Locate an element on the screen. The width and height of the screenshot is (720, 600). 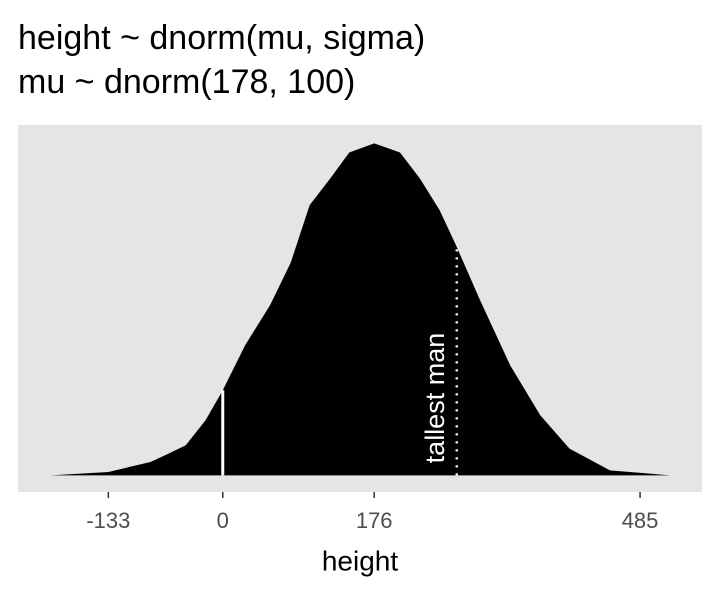
annotation-label: tallest man is located at coordinates (435, 398).